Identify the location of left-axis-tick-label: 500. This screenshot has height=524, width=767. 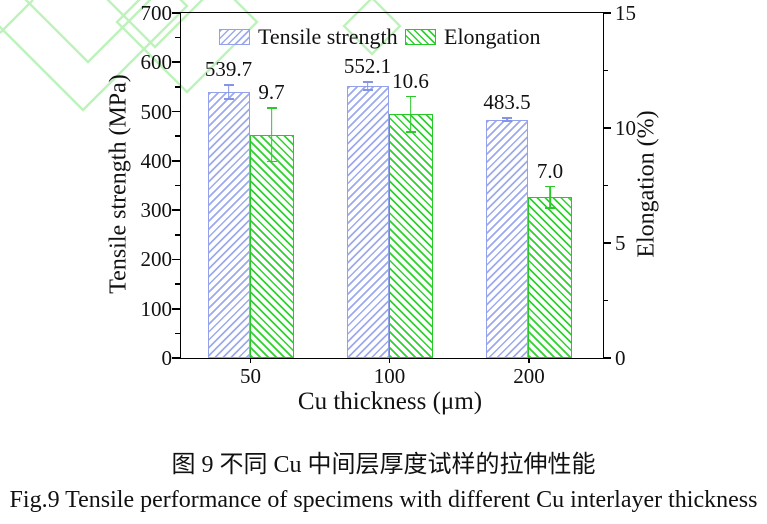
(156, 111).